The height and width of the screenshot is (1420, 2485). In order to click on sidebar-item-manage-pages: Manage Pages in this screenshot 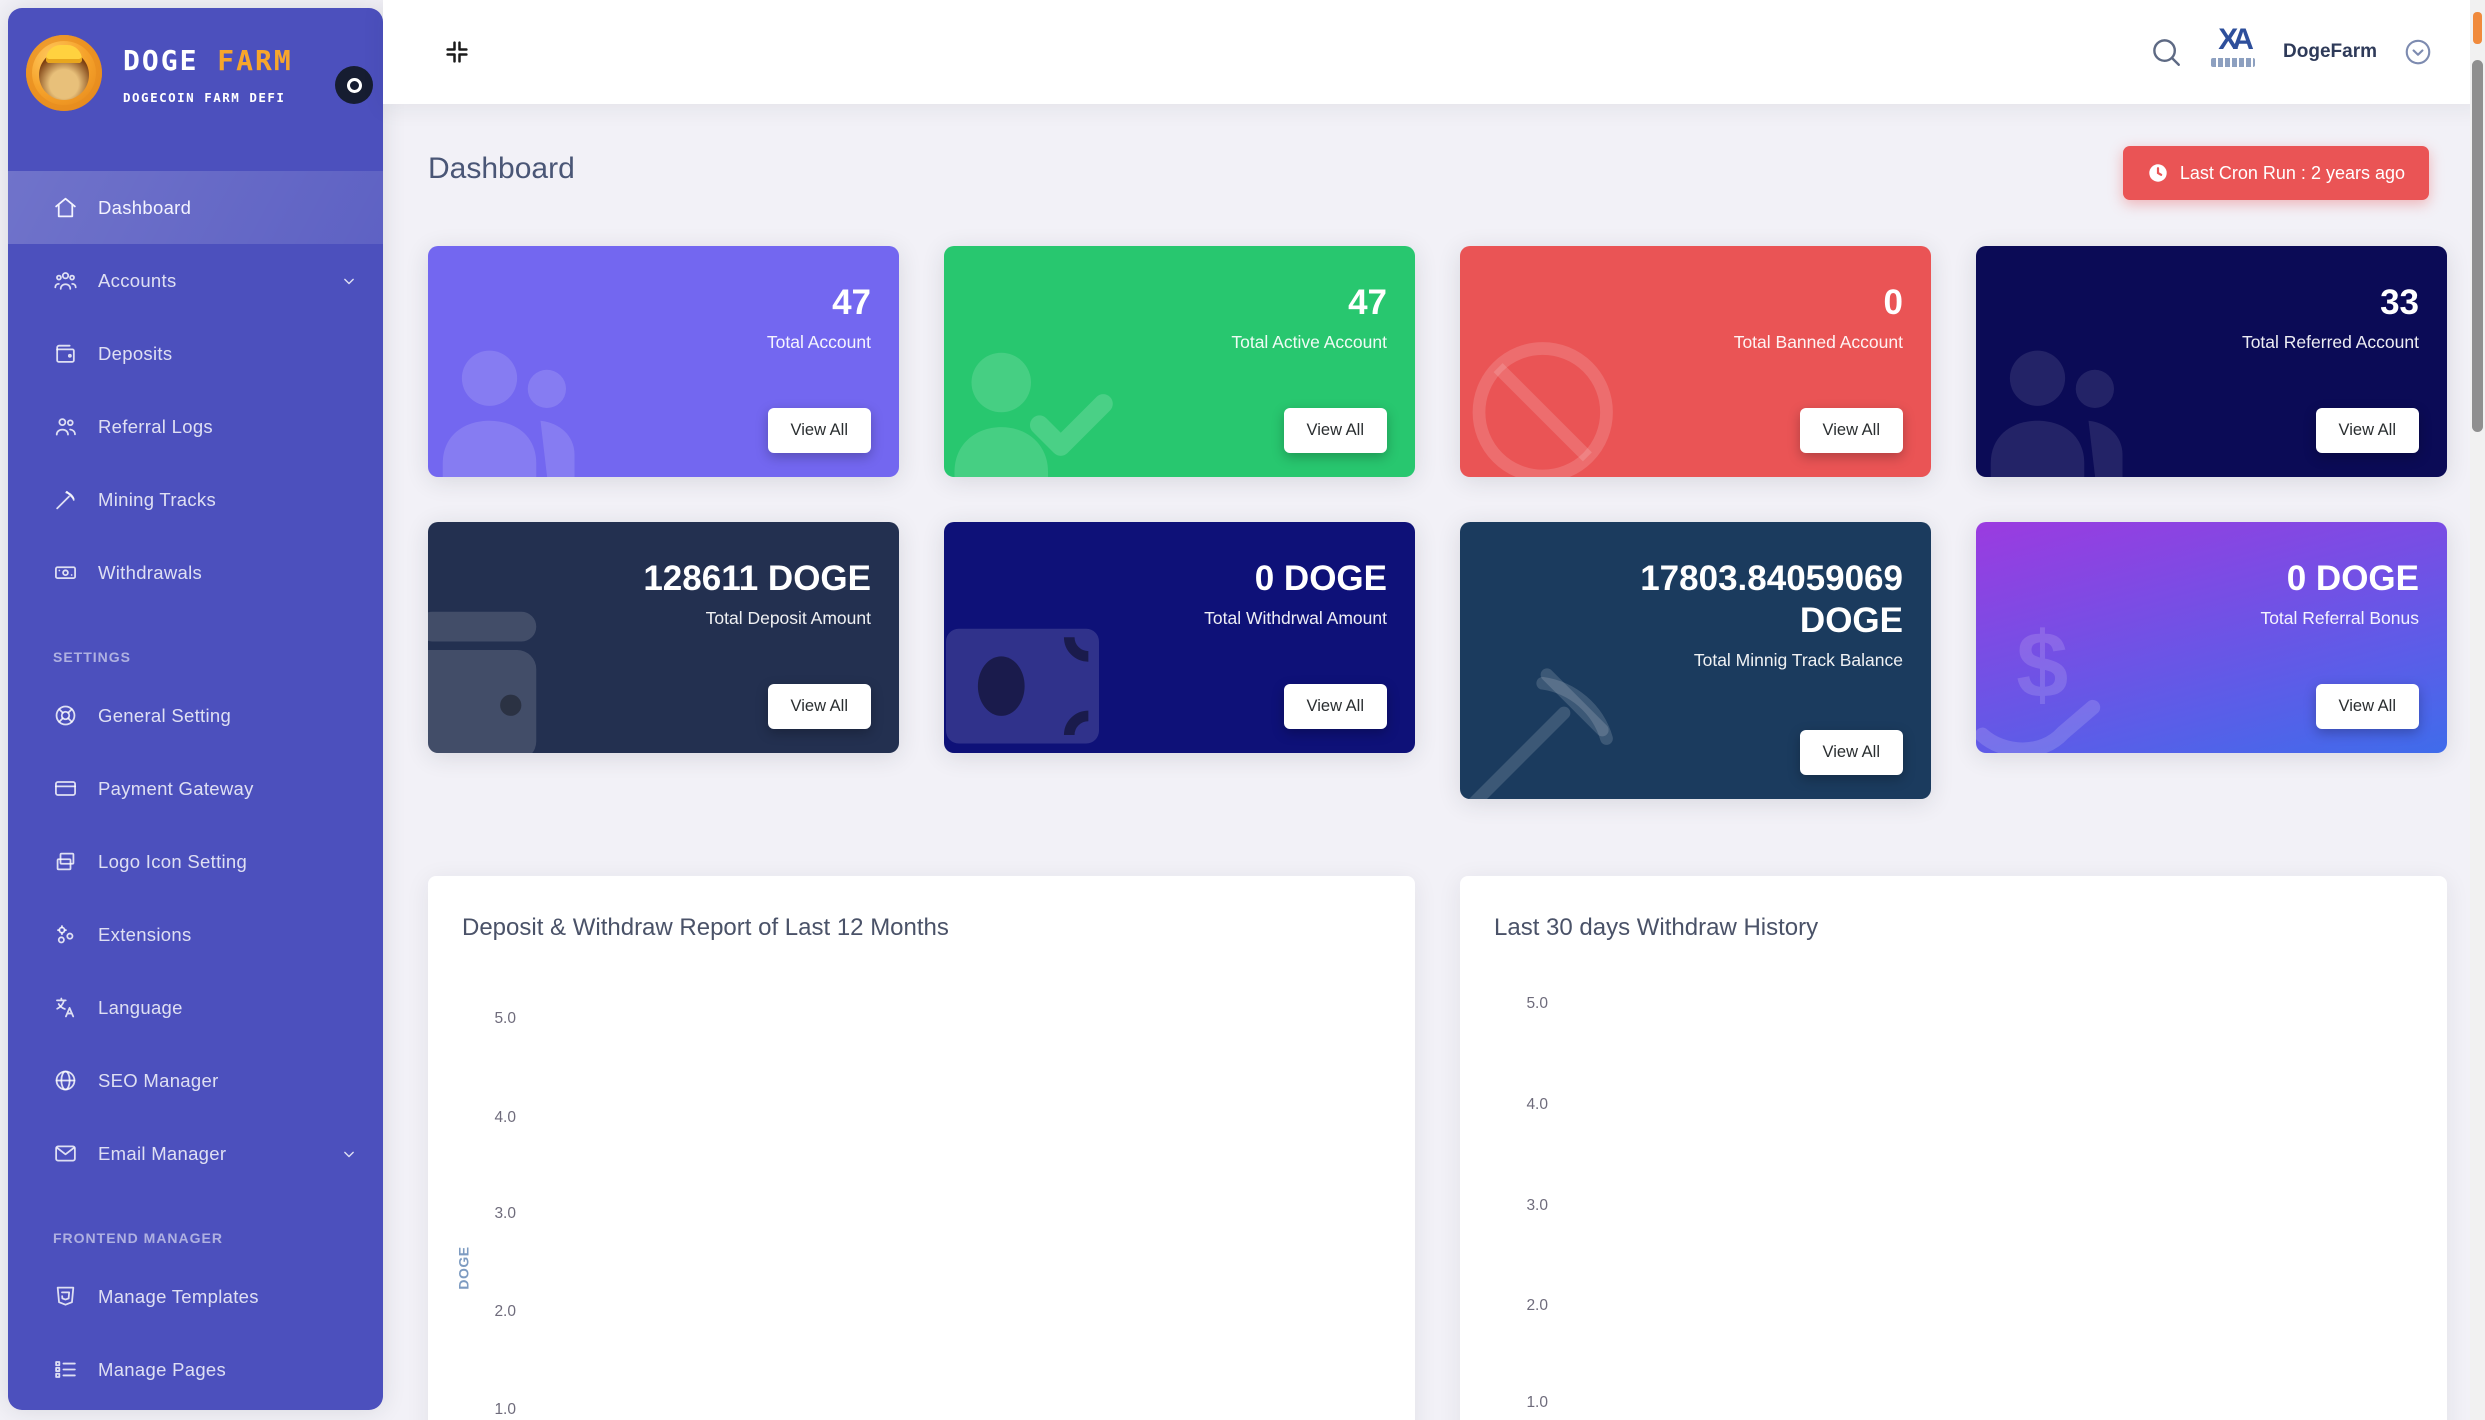, I will do `click(195, 1369)`.